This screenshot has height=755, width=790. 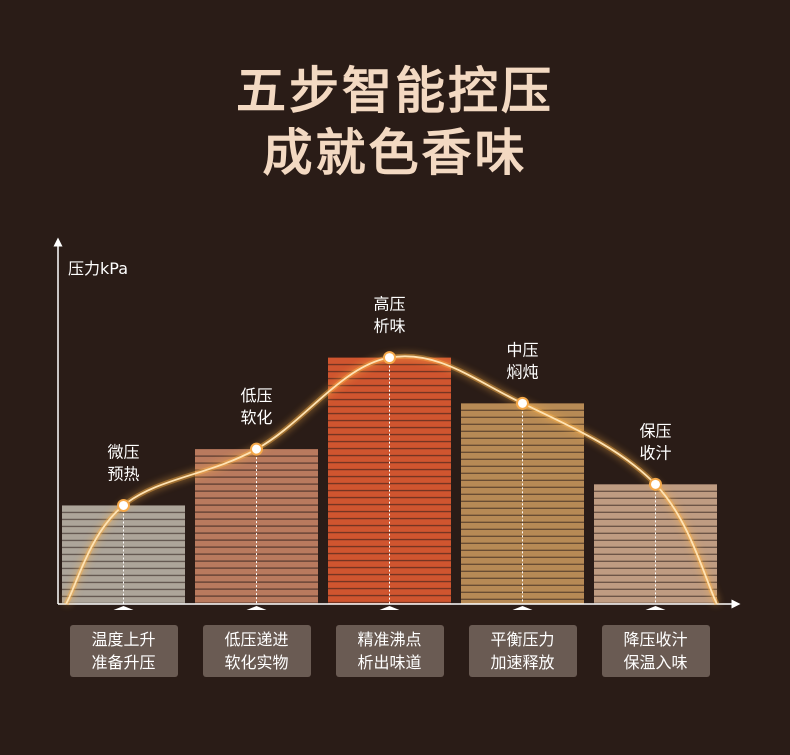 I want to click on stage-text-3-line1: 精准沸点, so click(x=389, y=639).